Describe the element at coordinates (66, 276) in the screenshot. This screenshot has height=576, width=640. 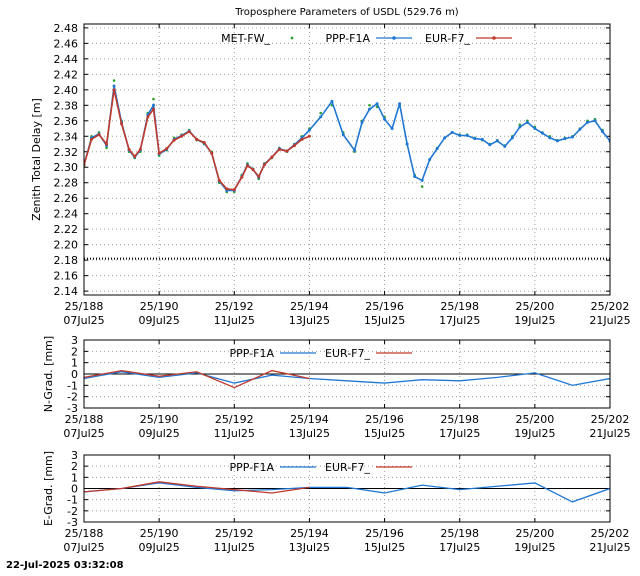
I see `y-tick-label: 2.16` at that location.